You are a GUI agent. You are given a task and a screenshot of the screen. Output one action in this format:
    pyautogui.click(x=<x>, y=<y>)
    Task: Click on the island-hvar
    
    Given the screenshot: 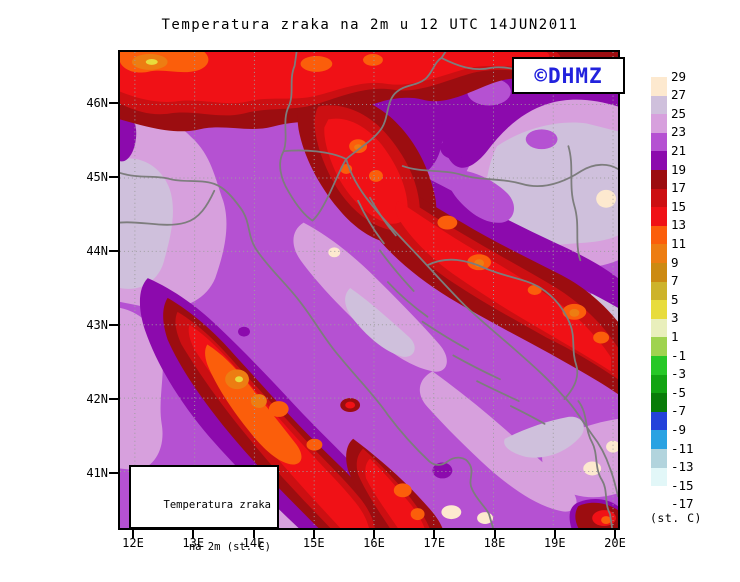 What is the action you would take?
    pyautogui.click(x=498, y=391)
    